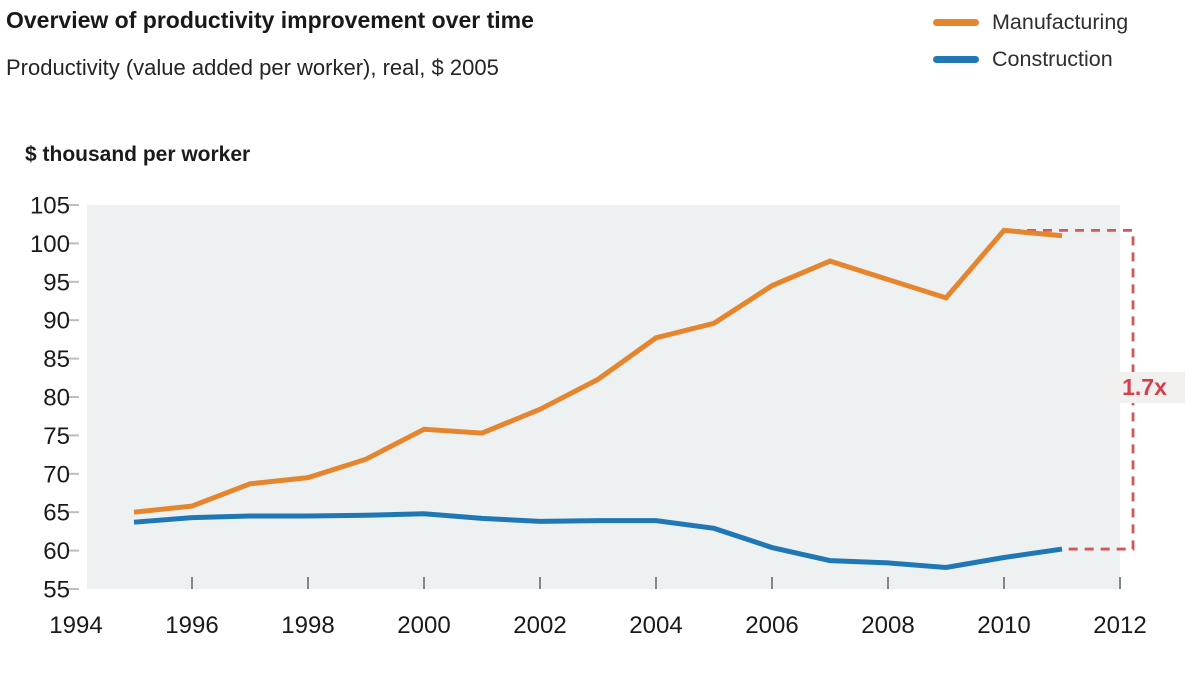 The image size is (1200, 673). I want to click on y-tick-label: 65, so click(56, 513).